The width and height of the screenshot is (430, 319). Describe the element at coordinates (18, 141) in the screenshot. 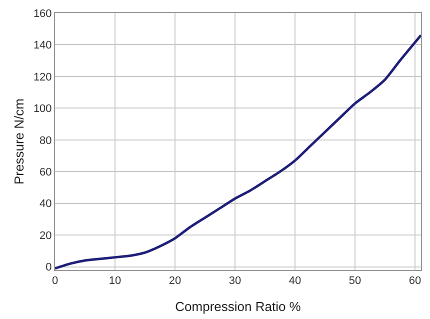

I see `y-axis-title: Pressure N/cm` at that location.